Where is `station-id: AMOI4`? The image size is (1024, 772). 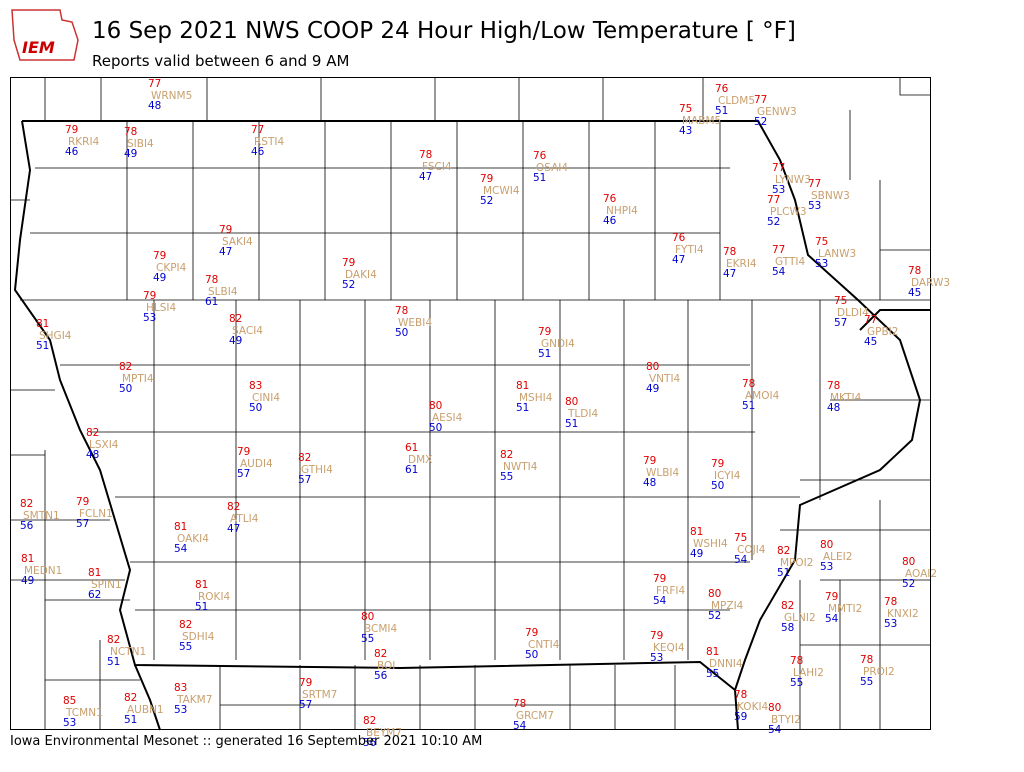
station-id: AMOI4 is located at coordinates (762, 396).